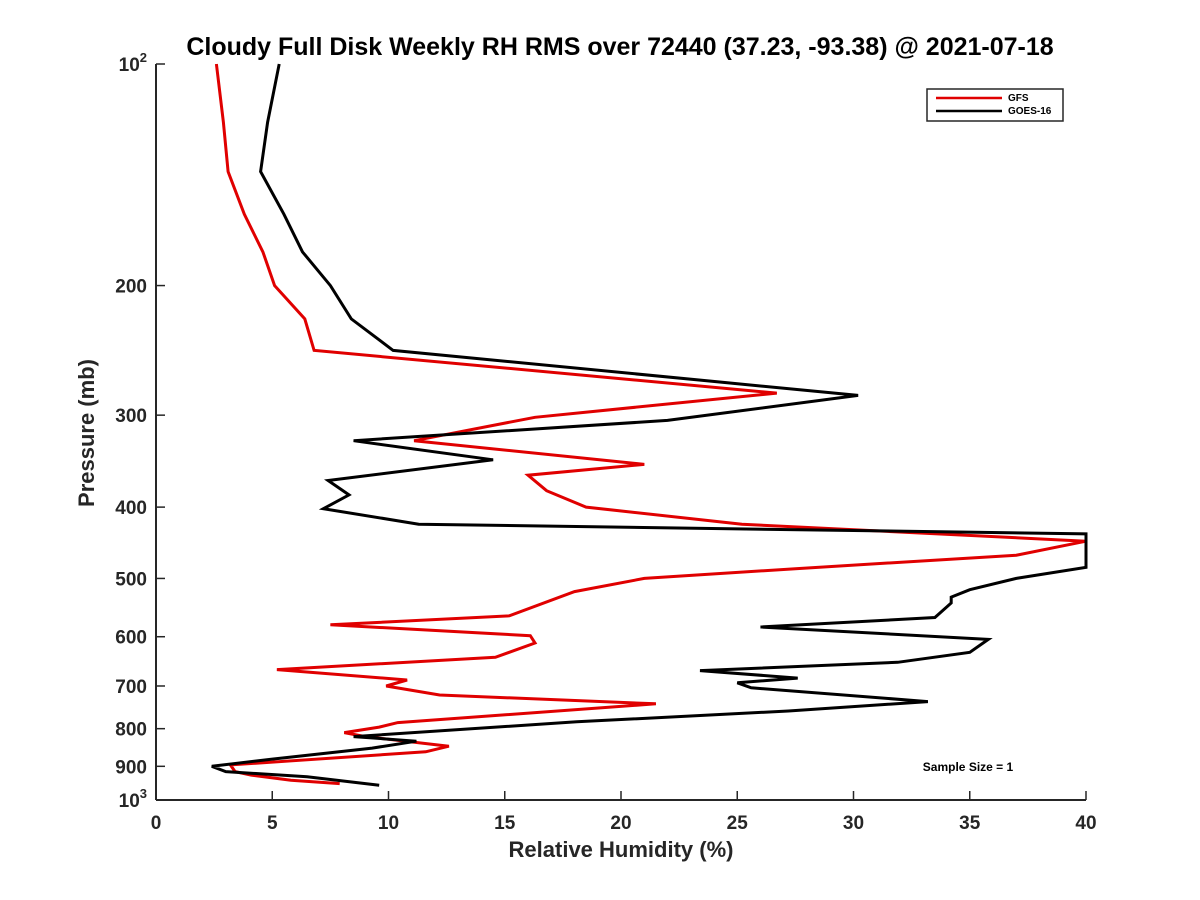 Image resolution: width=1200 pixels, height=900 pixels. I want to click on x-tick-label: 5, so click(272, 823).